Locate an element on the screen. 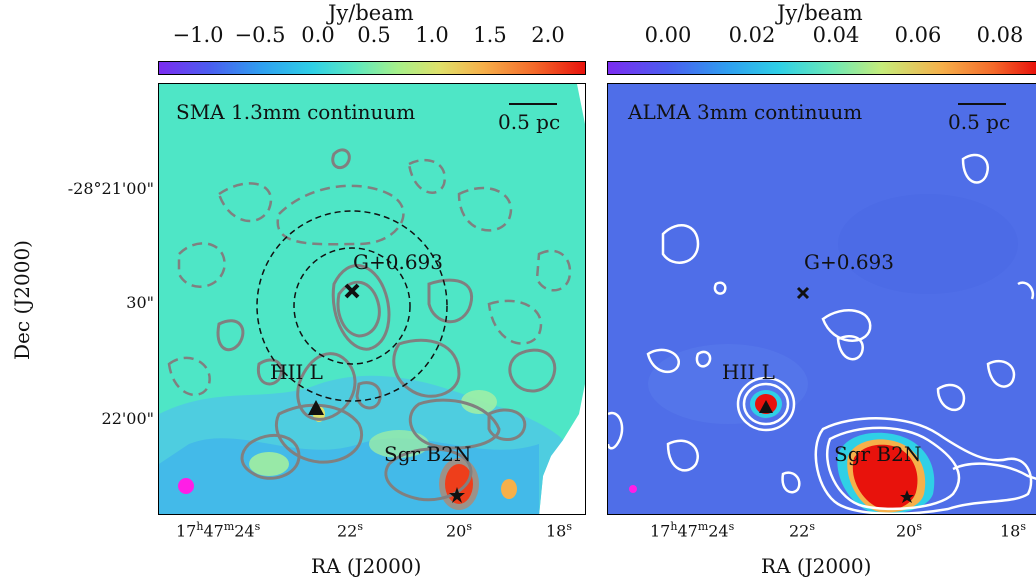  left-colorbar-tick: 1.5 is located at coordinates (490, 35).